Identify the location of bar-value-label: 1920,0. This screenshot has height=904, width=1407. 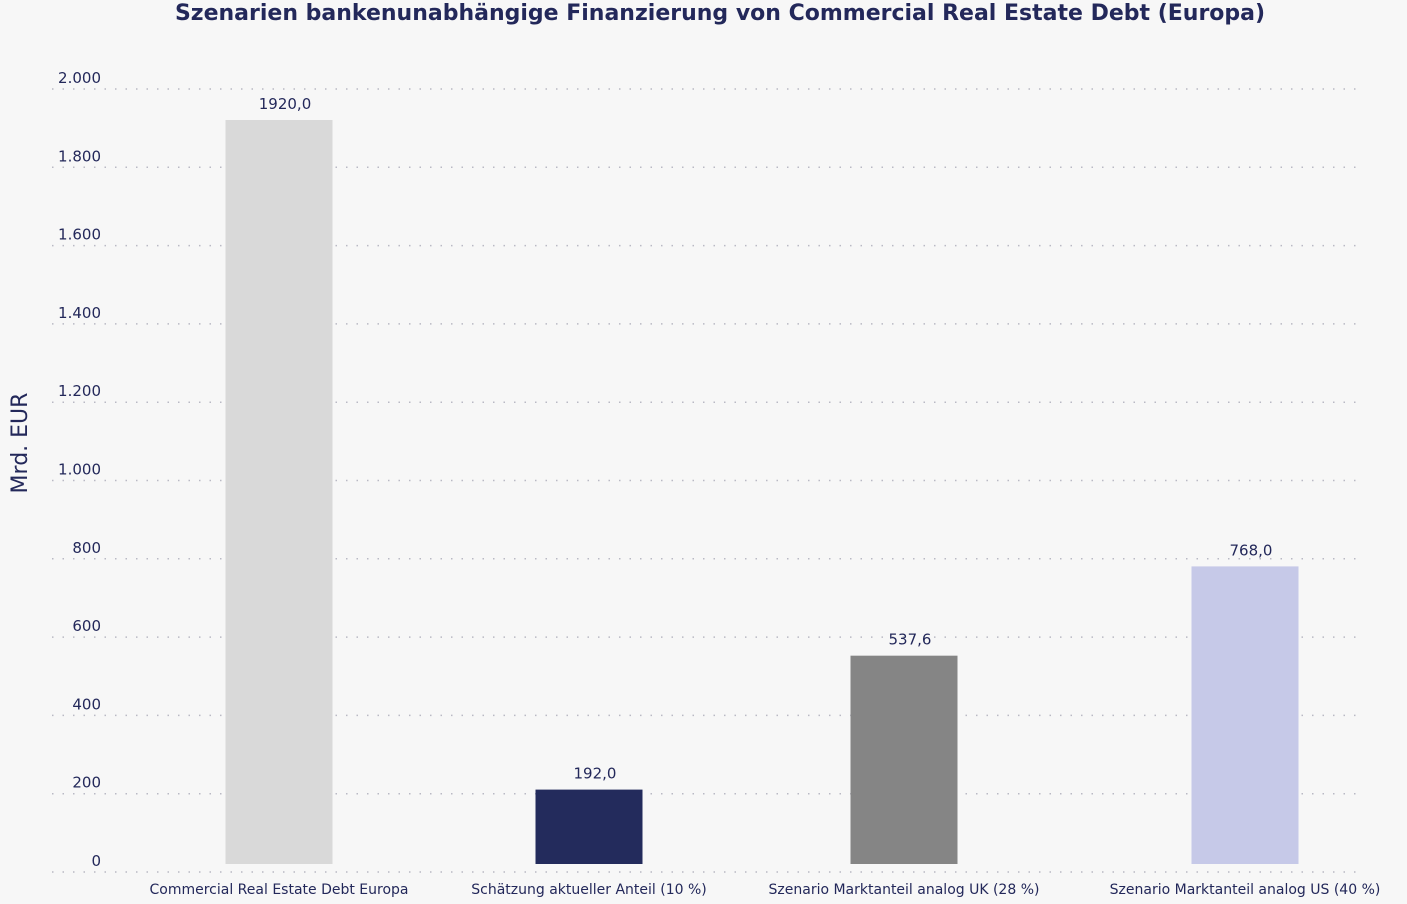
(285, 104).